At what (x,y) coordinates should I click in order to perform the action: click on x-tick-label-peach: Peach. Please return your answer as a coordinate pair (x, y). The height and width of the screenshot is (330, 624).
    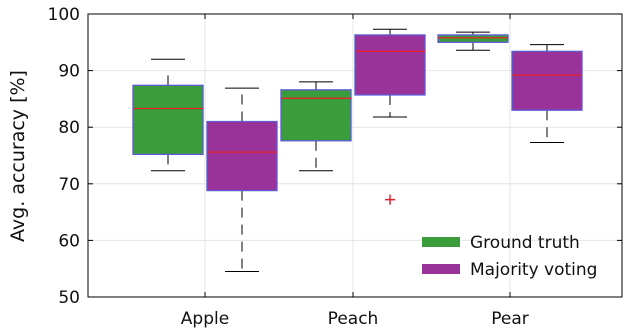
    Looking at the image, I should click on (353, 319).